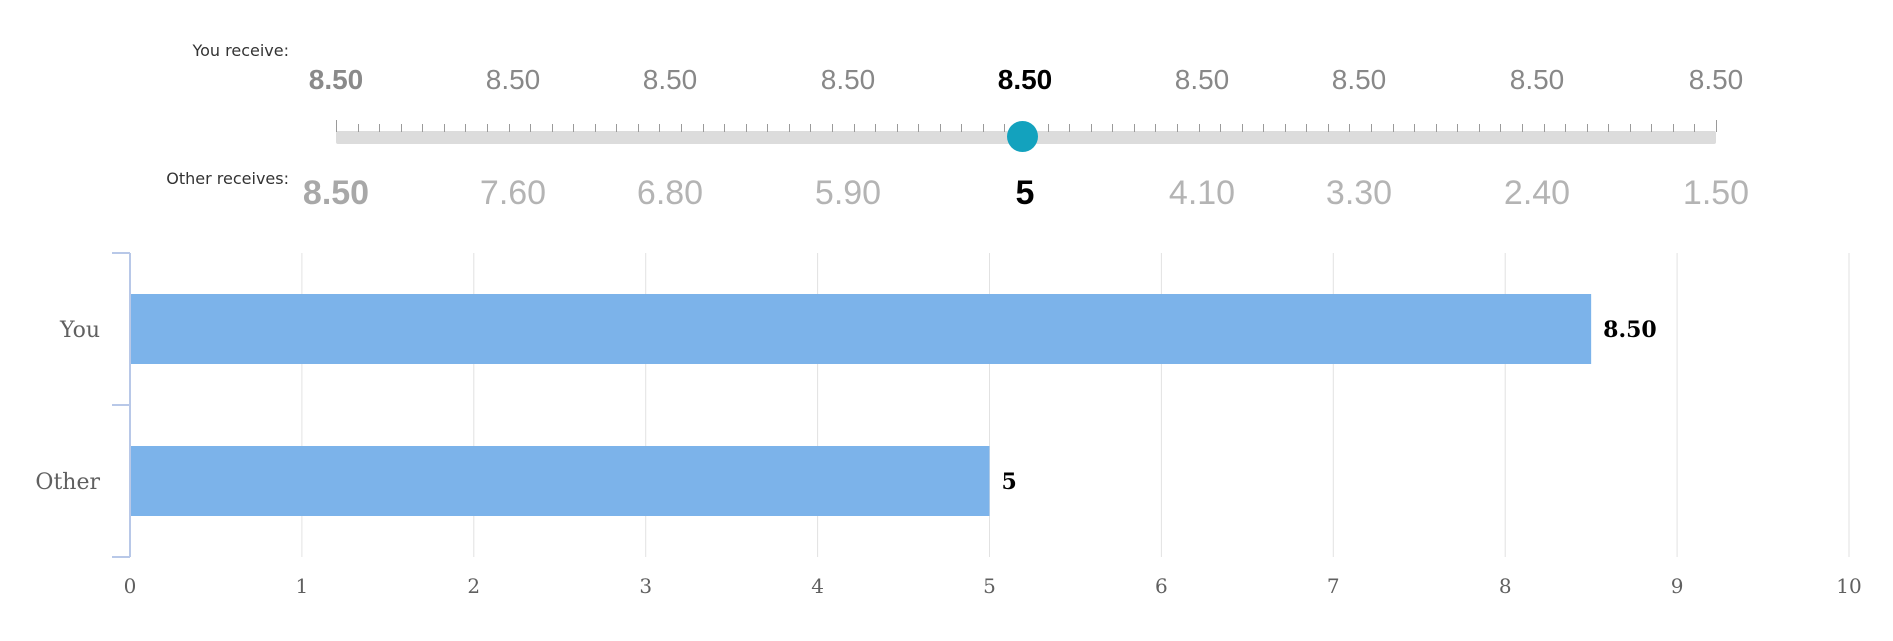  I want to click on you-value-8: 8.50, so click(1716, 79).